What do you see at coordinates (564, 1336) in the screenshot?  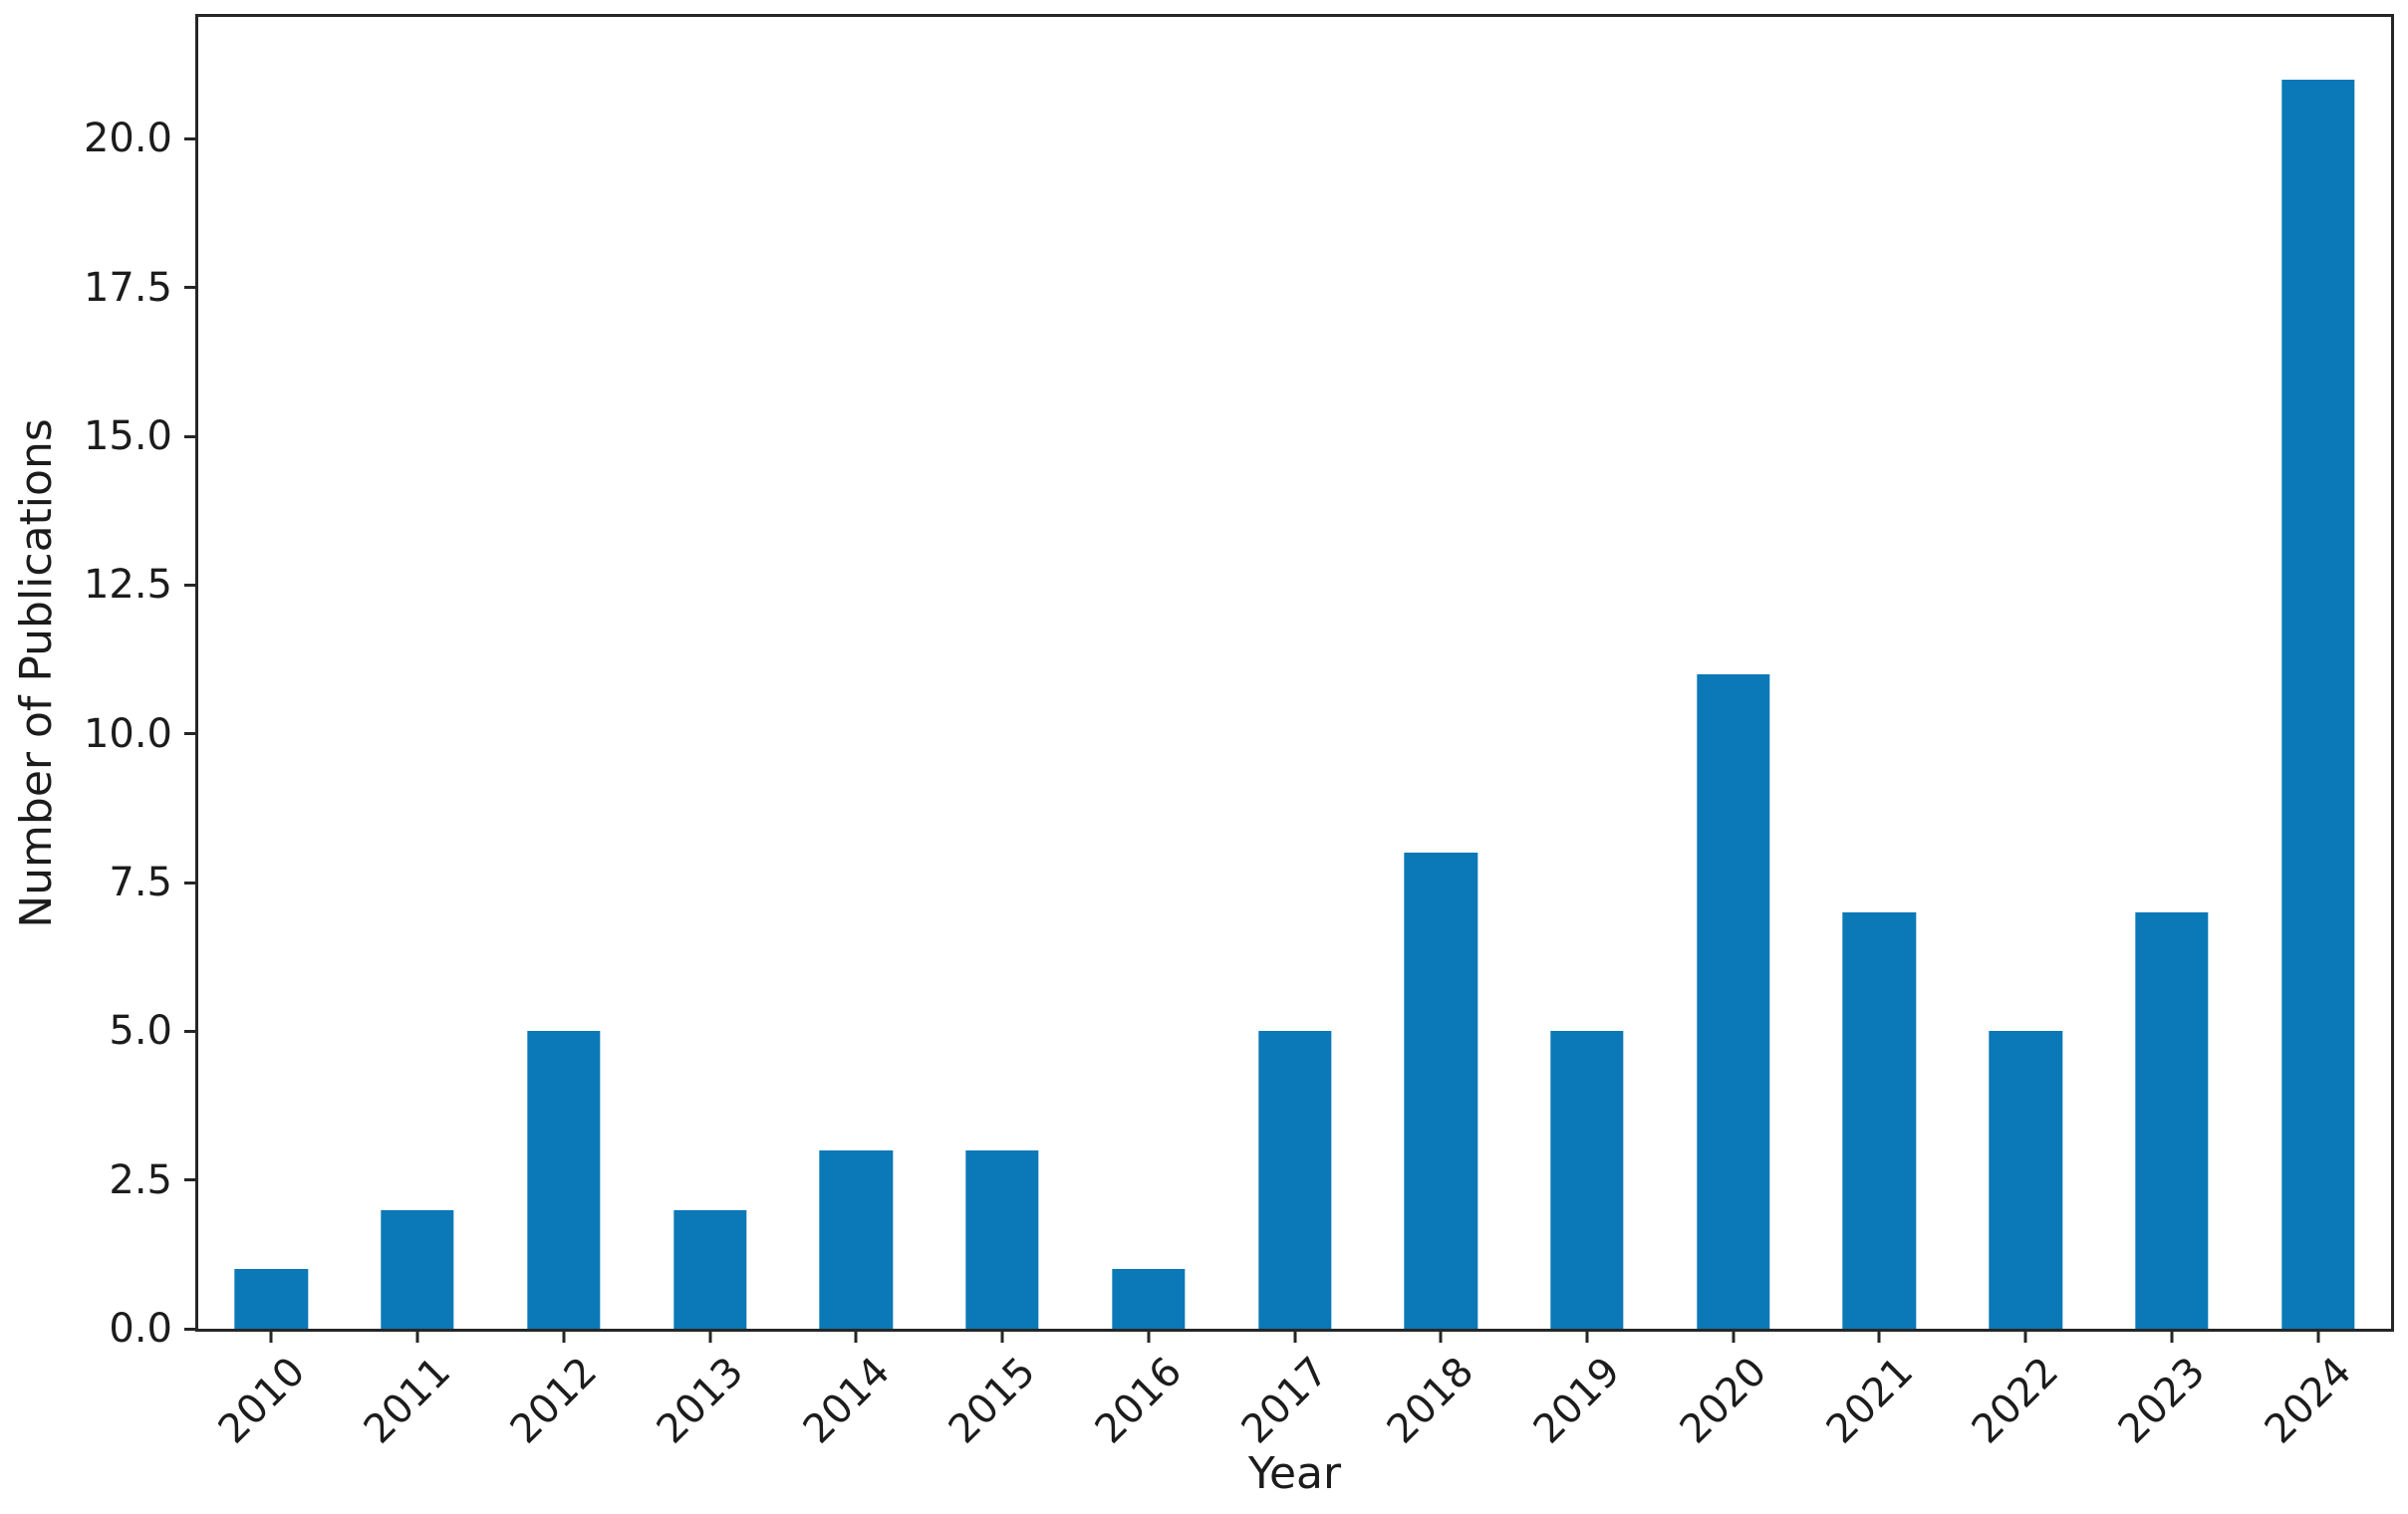 I see `x-tick-mark-2012` at bounding box center [564, 1336].